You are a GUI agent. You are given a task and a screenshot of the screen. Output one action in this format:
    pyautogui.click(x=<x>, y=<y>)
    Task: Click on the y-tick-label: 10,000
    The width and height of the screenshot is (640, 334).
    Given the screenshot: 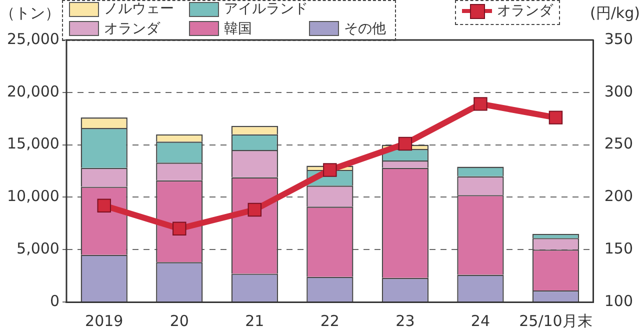 What is the action you would take?
    pyautogui.click(x=33, y=196)
    